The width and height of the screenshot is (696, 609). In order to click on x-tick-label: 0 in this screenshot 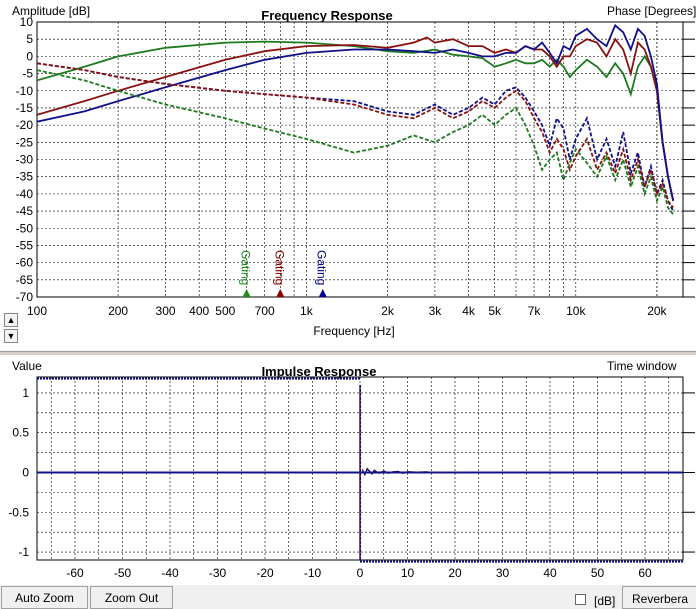, I will do `click(360, 573)`.